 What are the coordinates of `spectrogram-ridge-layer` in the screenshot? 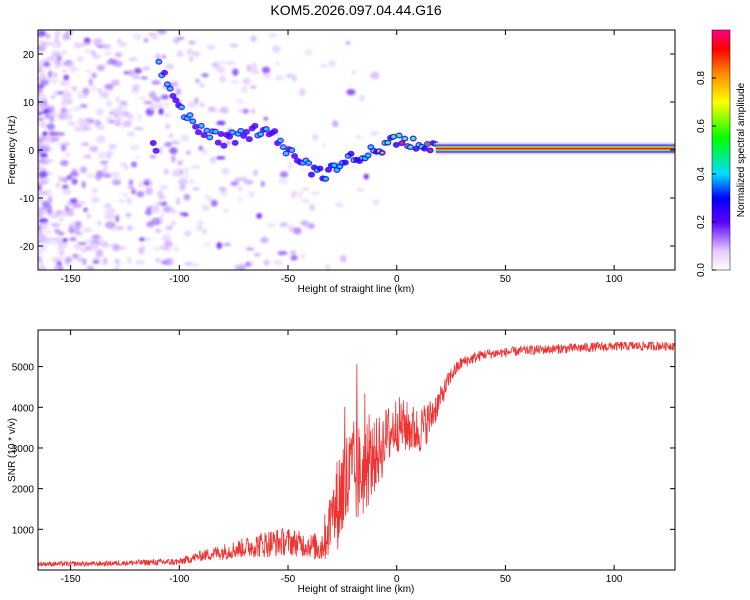 It's located at (294, 120).